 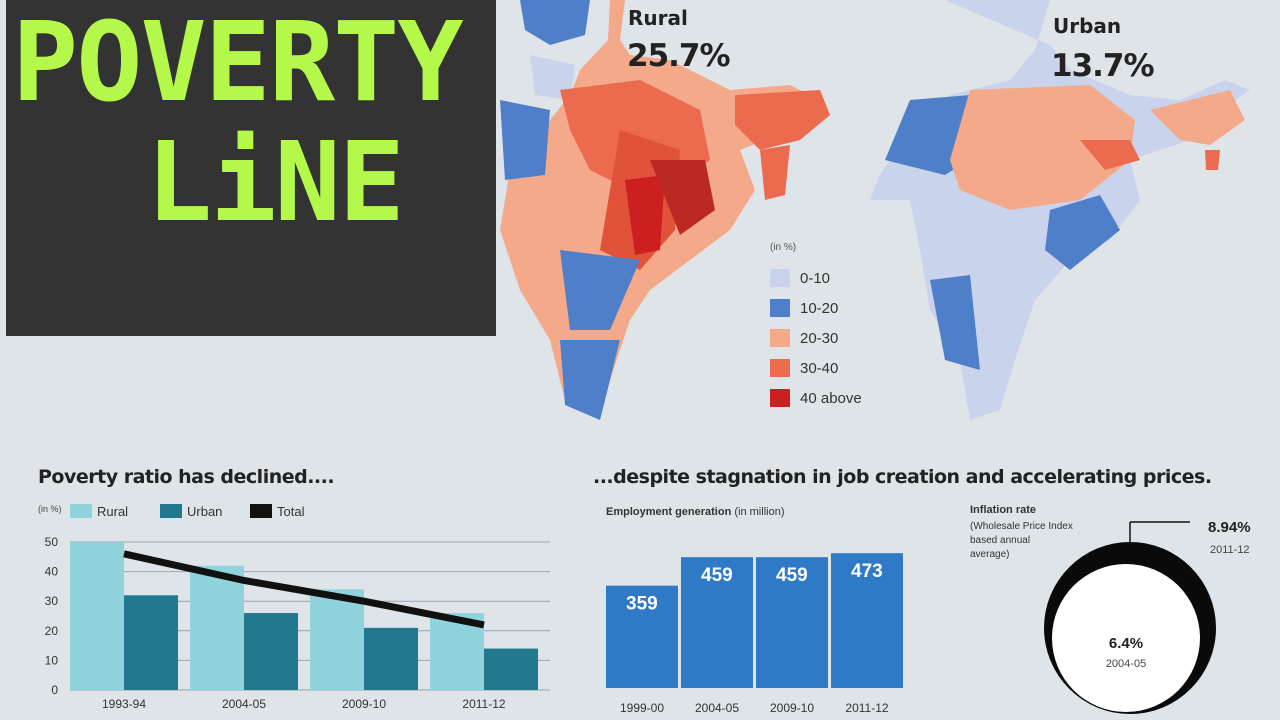 I want to click on legend-item: 10-20, so click(x=816, y=308).